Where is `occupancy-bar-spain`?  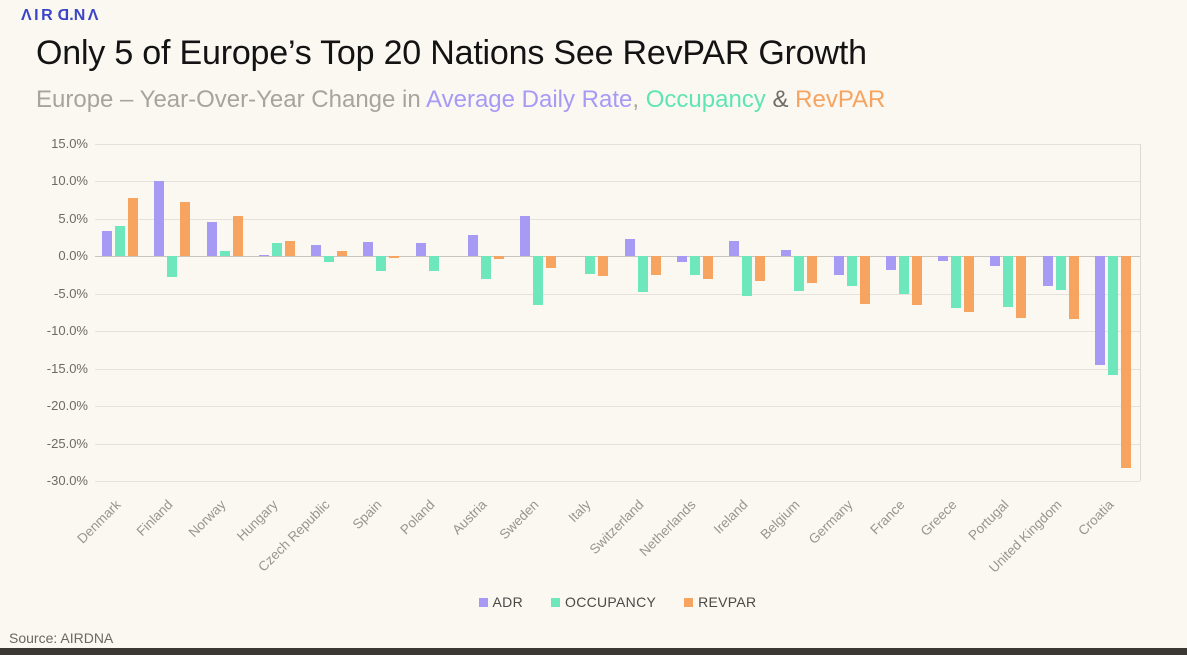
occupancy-bar-spain is located at coordinates (381, 264).